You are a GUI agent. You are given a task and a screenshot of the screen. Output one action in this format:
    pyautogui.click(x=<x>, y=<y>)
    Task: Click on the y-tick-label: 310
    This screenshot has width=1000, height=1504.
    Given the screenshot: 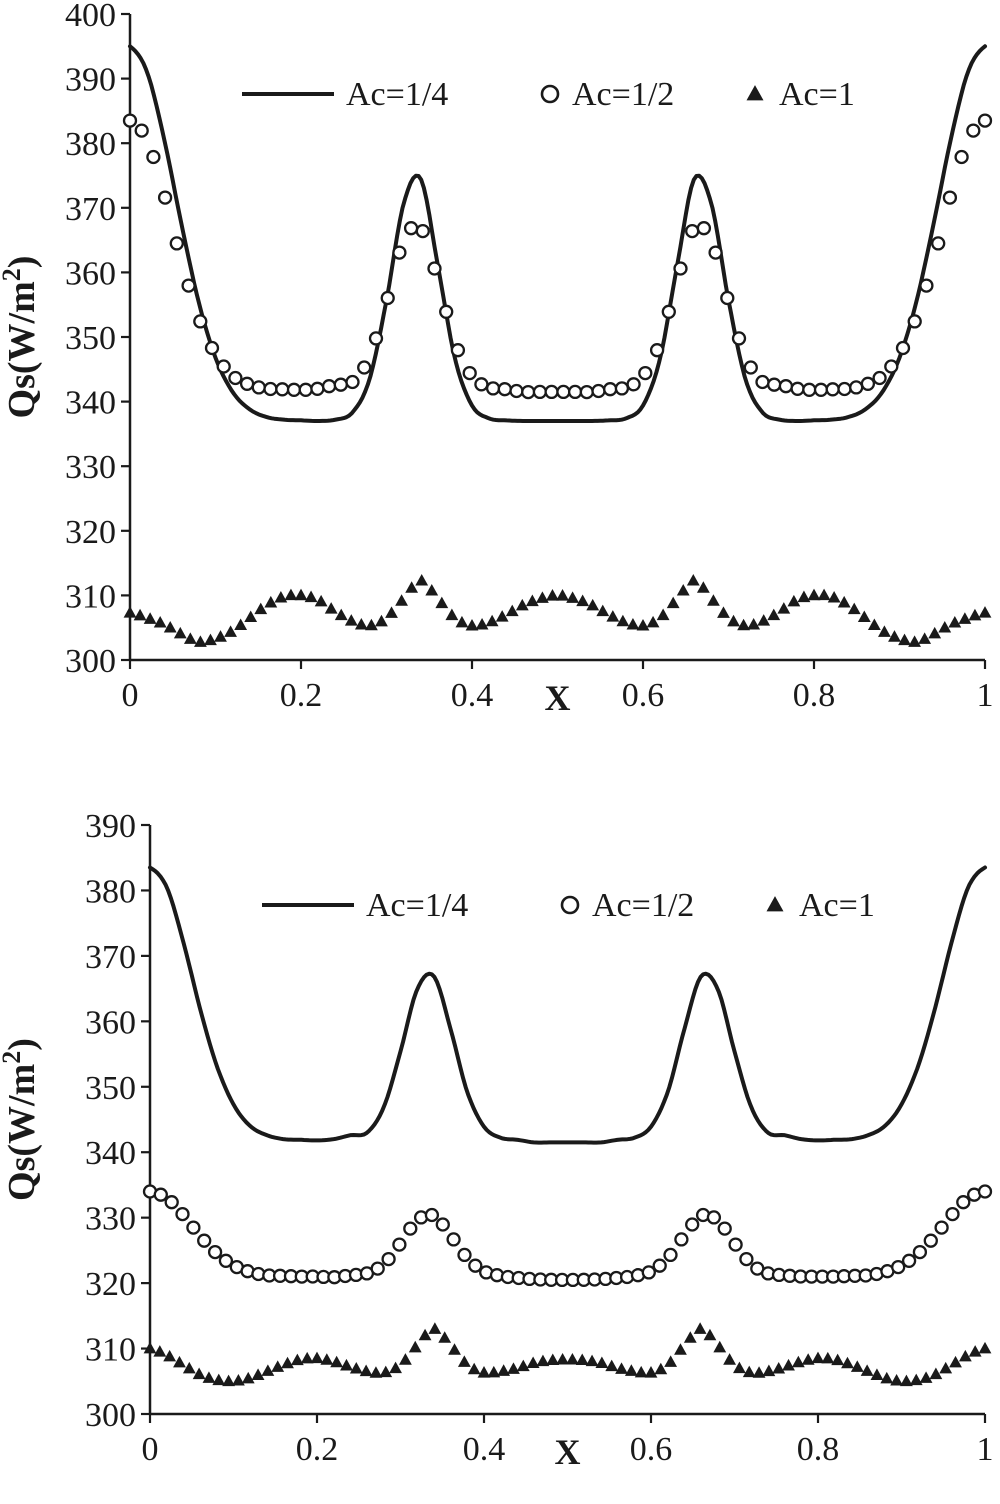 What is the action you would take?
    pyautogui.click(x=90, y=596)
    